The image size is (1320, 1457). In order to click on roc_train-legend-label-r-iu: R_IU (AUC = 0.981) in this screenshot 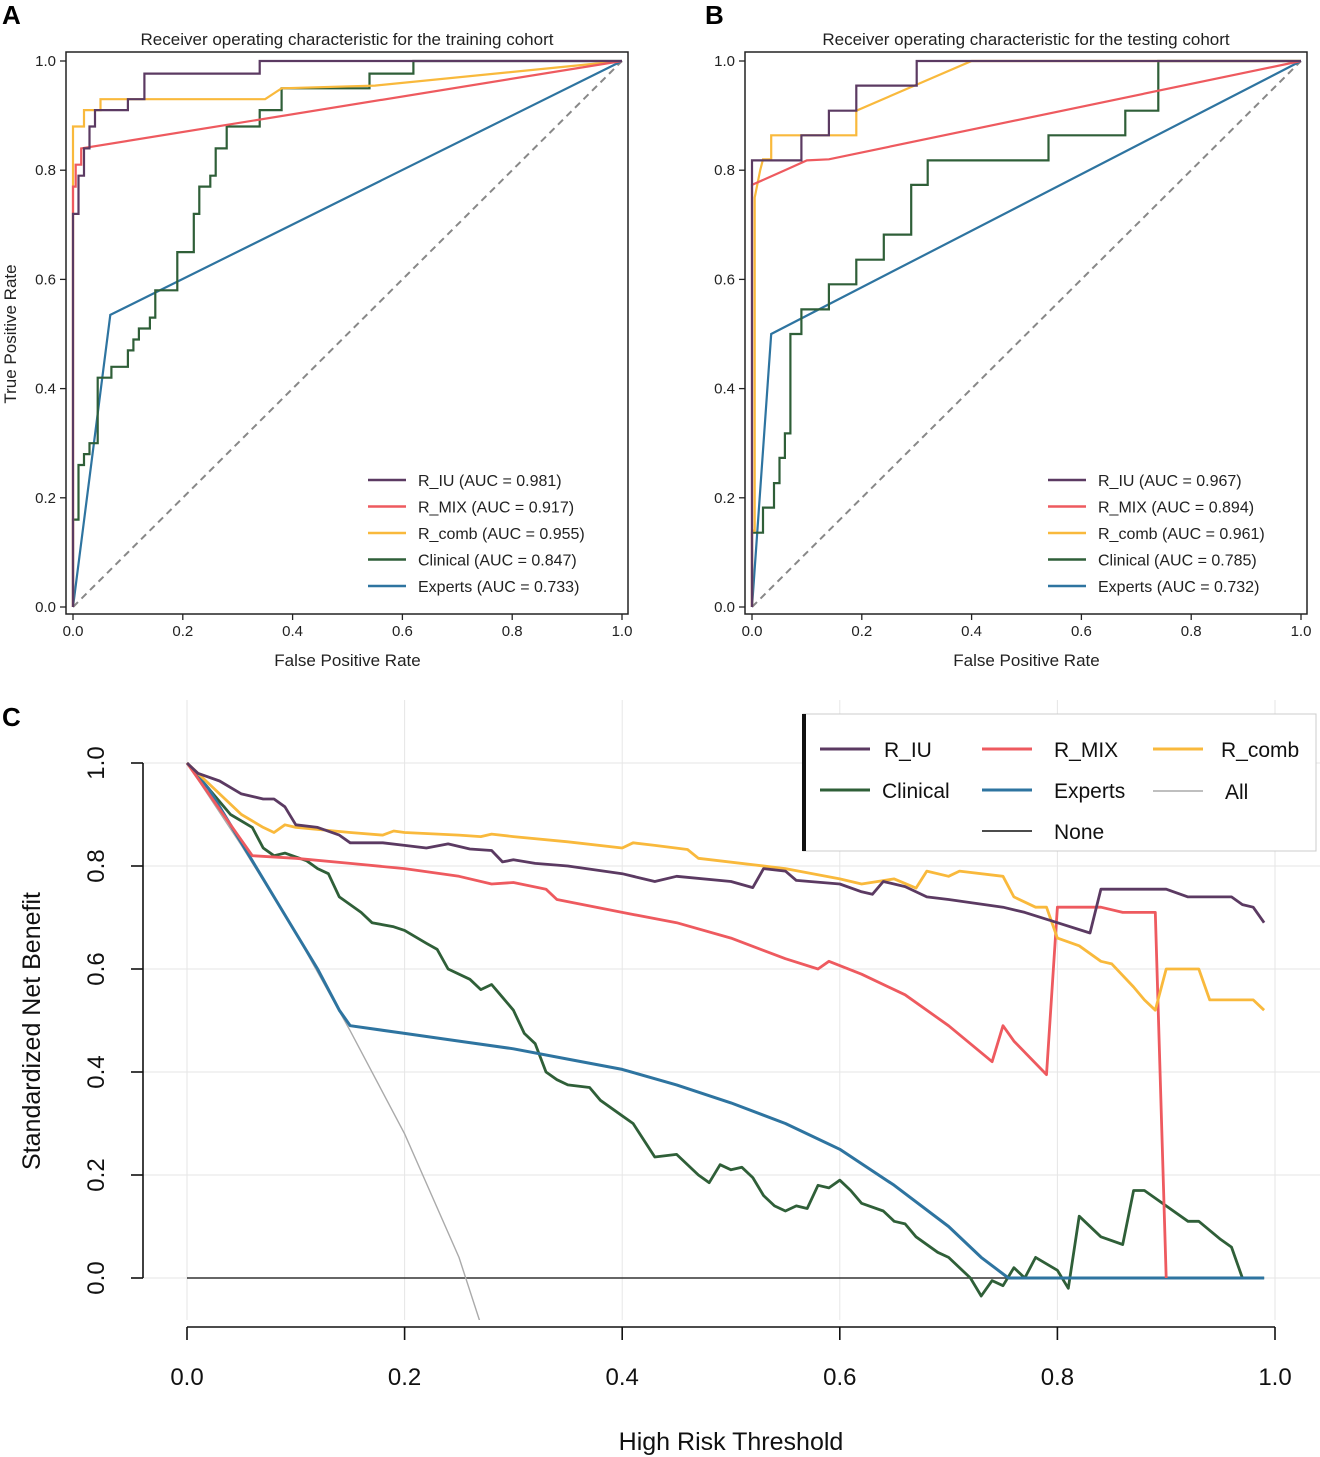, I will do `click(490, 481)`.